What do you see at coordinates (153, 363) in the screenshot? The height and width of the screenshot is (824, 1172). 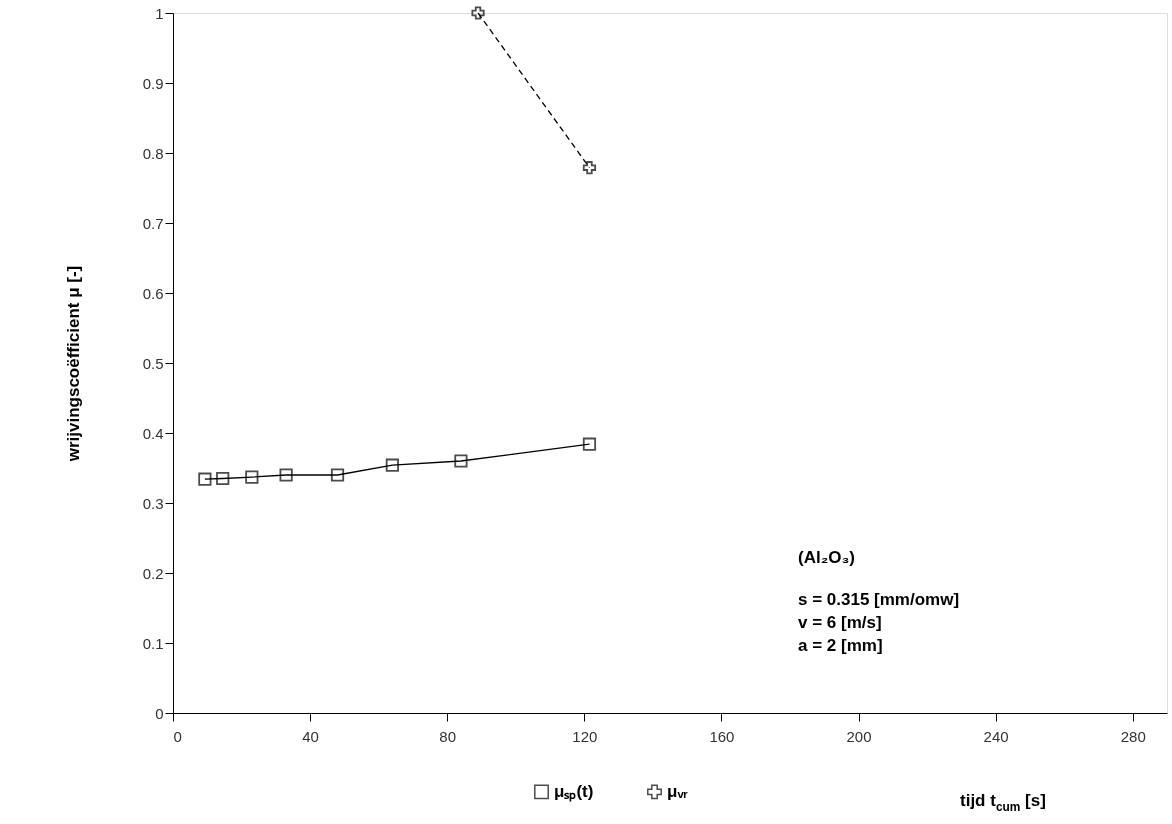 I see `y-tick-label: 0.5` at bounding box center [153, 363].